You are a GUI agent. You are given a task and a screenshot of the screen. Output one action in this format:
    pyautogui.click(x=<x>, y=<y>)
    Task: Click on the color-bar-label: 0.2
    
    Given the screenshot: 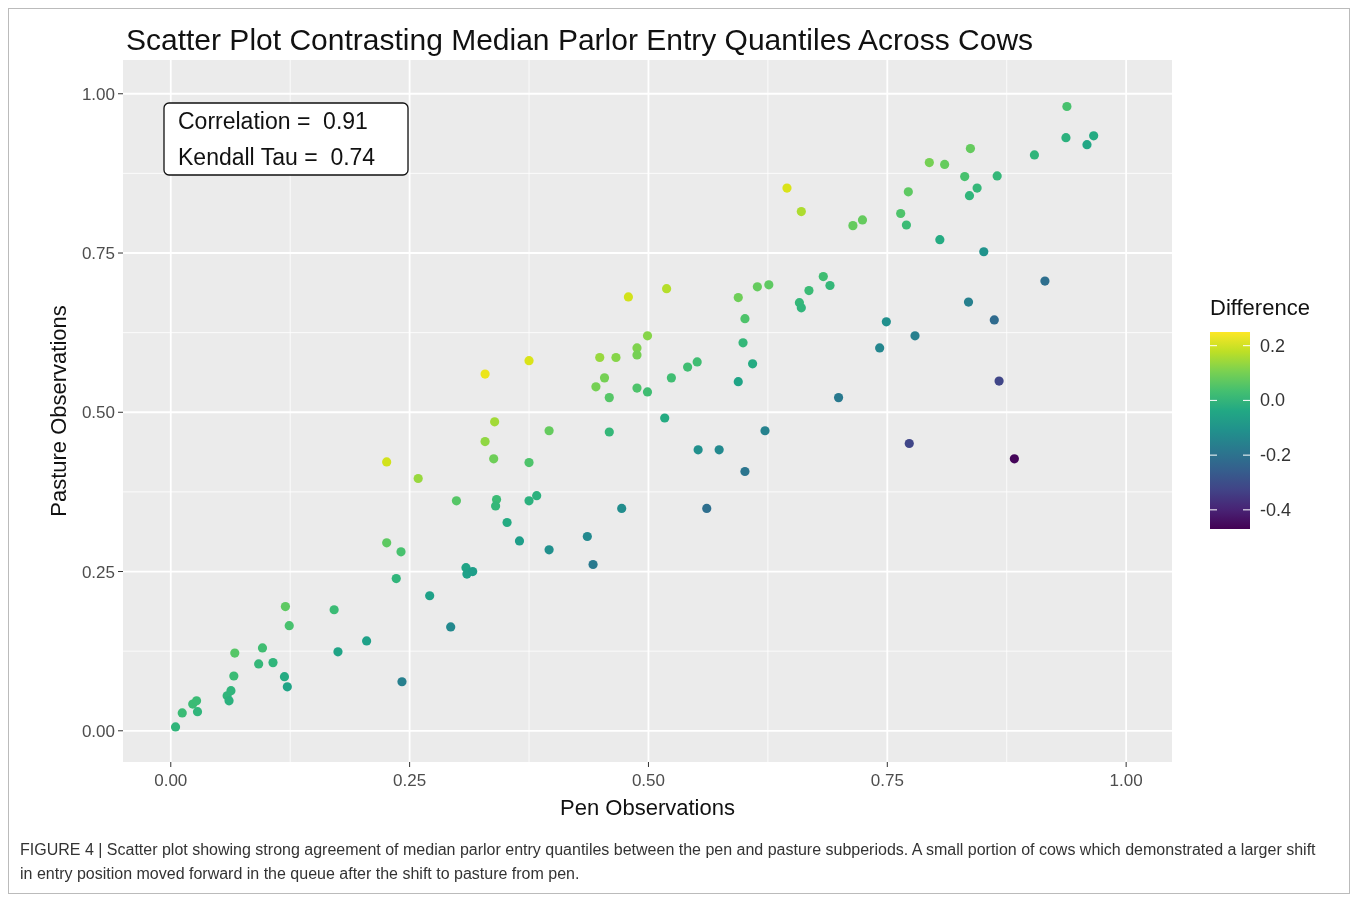 What is the action you would take?
    pyautogui.click(x=1273, y=345)
    